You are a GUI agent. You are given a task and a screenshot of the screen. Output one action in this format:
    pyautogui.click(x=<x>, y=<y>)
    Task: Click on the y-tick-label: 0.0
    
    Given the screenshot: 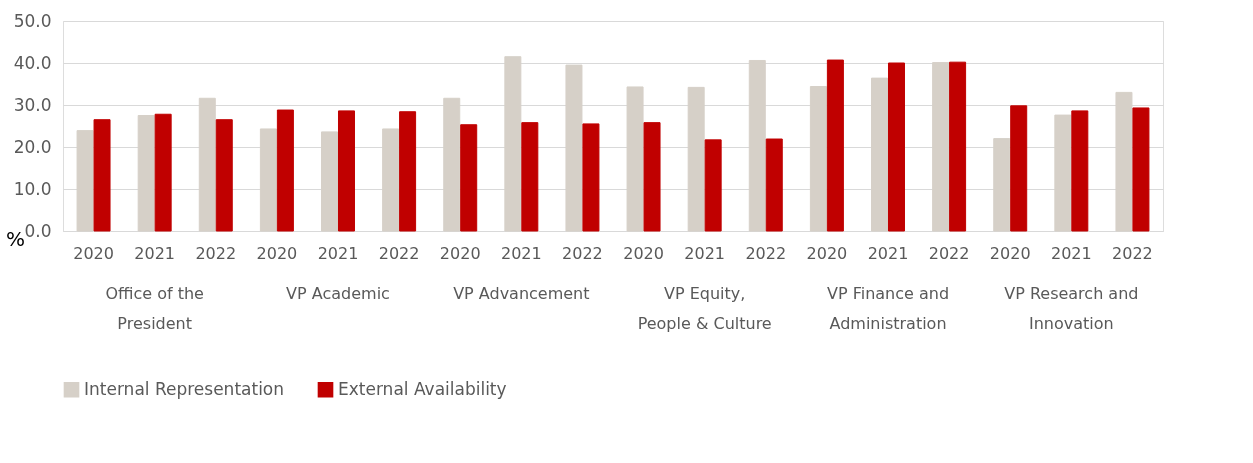 What is the action you would take?
    pyautogui.click(x=38, y=230)
    